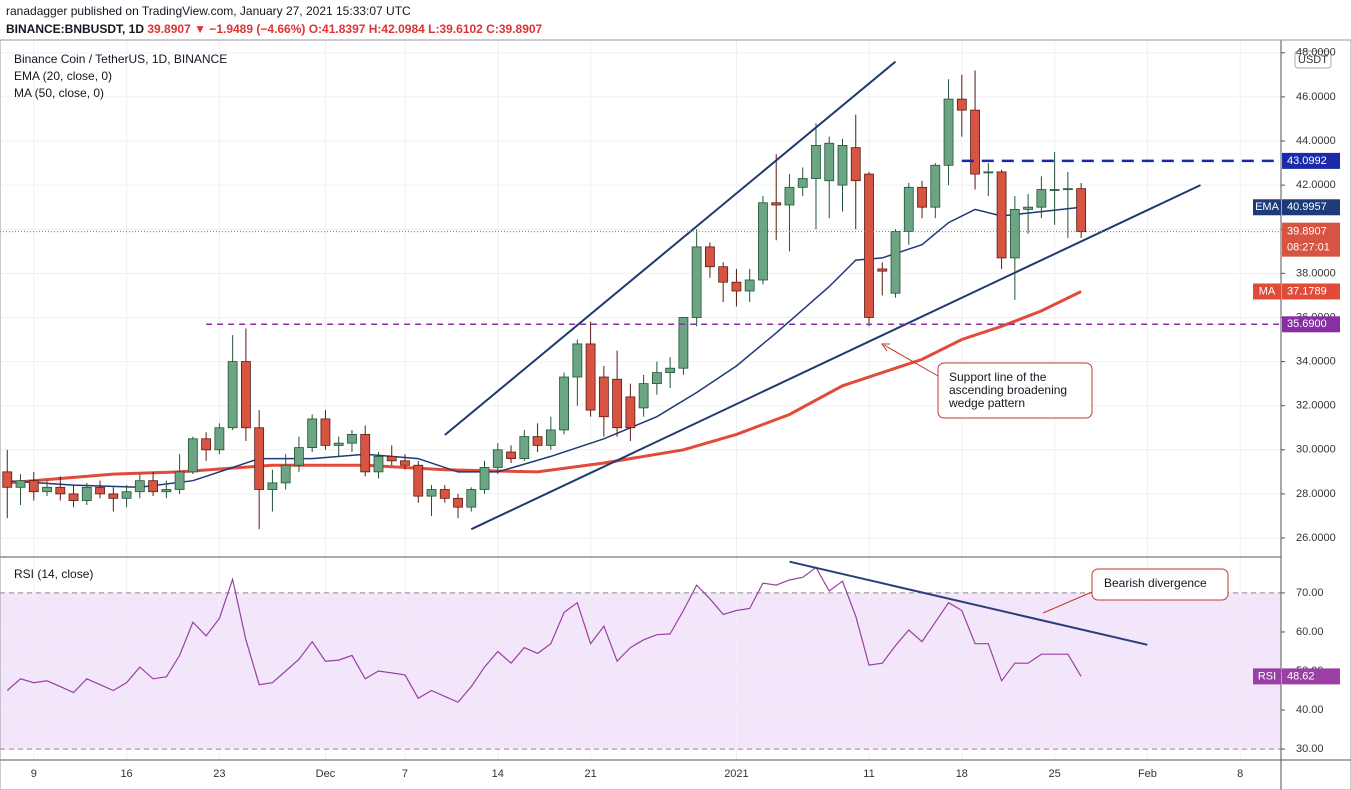  I want to click on y-tick-label: 32.0000, so click(1316, 406).